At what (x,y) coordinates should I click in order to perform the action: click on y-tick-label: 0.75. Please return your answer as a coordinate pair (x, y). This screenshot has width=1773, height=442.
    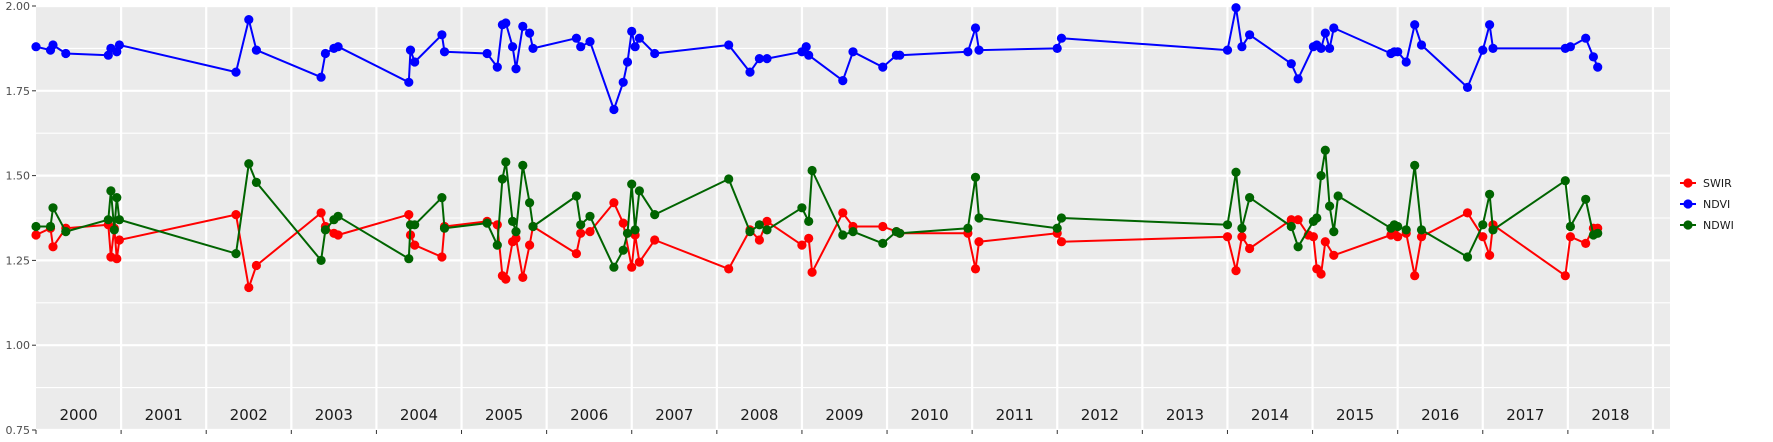
    Looking at the image, I should click on (18, 430).